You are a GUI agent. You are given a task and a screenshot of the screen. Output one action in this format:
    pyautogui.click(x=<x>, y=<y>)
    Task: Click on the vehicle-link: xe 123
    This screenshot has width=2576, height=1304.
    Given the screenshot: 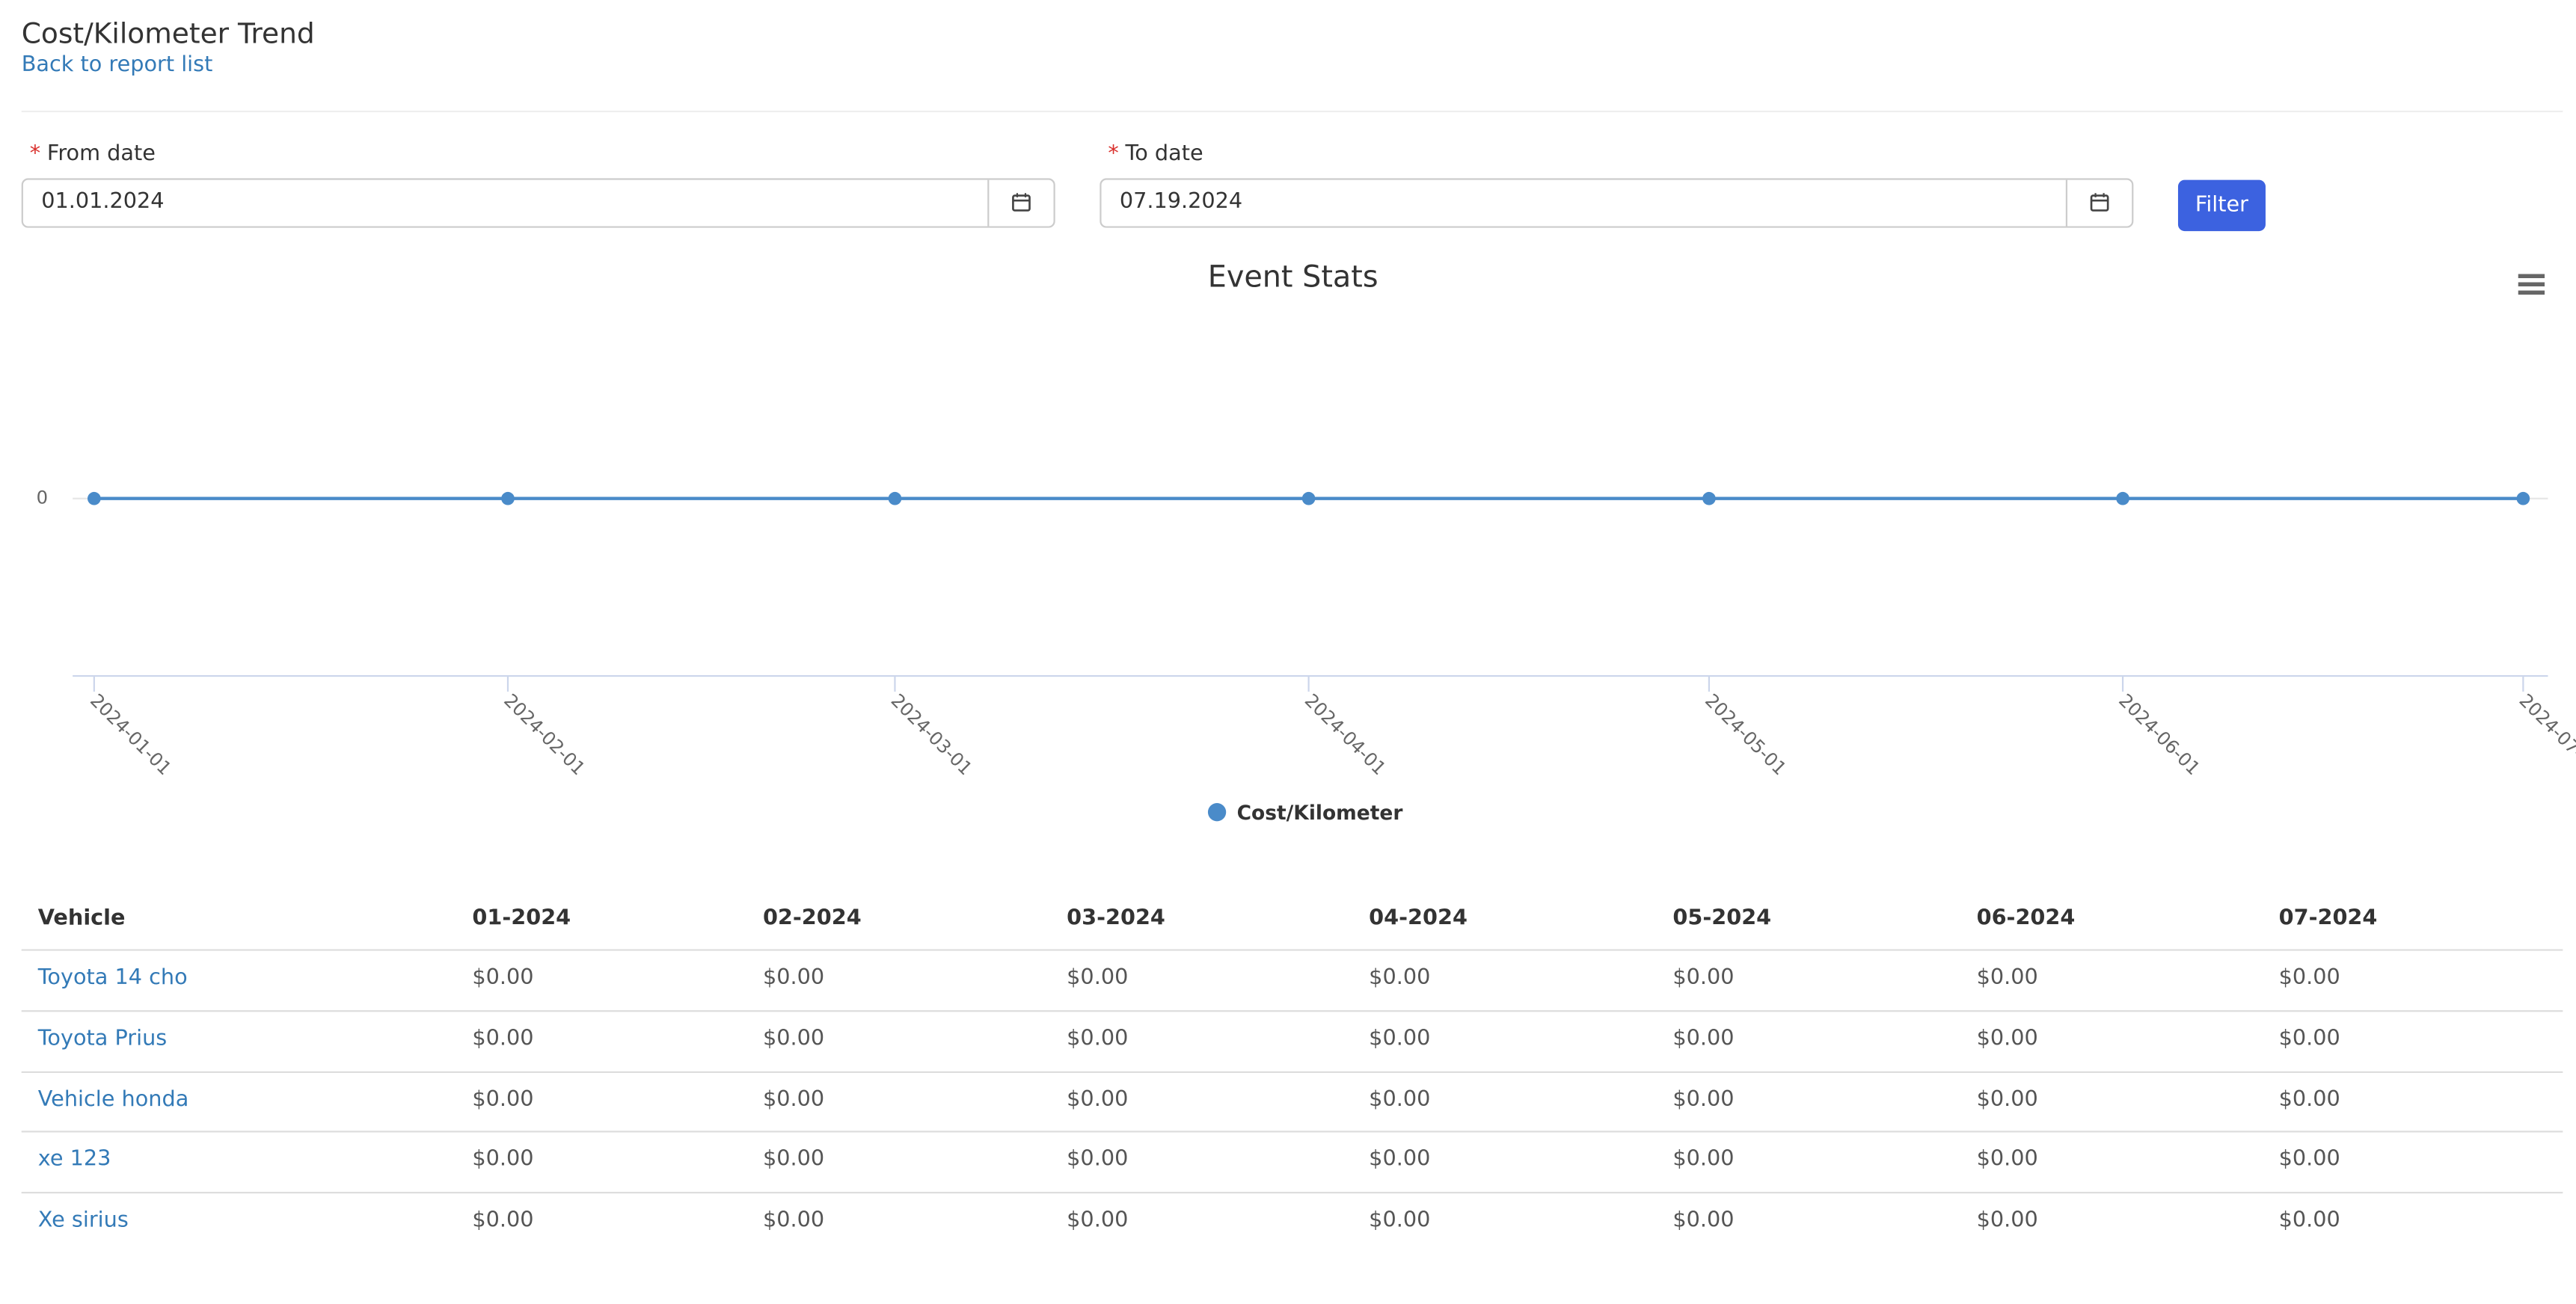 What is the action you would take?
    pyautogui.click(x=74, y=1160)
    